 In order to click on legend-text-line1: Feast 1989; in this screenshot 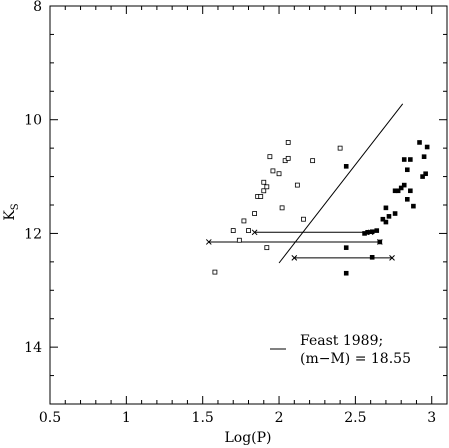, I will do `click(341, 341)`.